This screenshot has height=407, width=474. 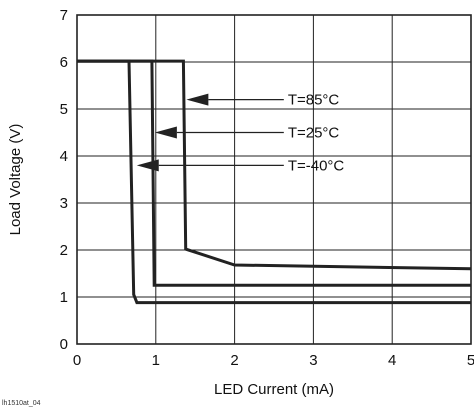 What do you see at coordinates (156, 360) in the screenshot?
I see `x-tick-label: 1` at bounding box center [156, 360].